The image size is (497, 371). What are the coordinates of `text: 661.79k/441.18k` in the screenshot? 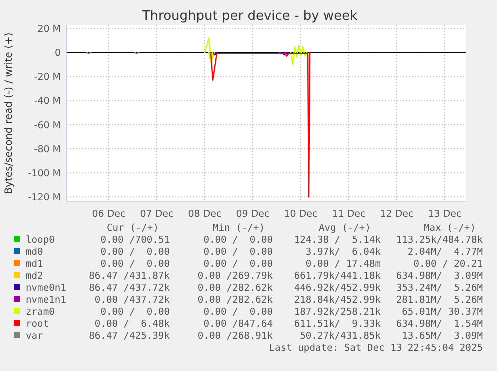 It's located at (338, 276).